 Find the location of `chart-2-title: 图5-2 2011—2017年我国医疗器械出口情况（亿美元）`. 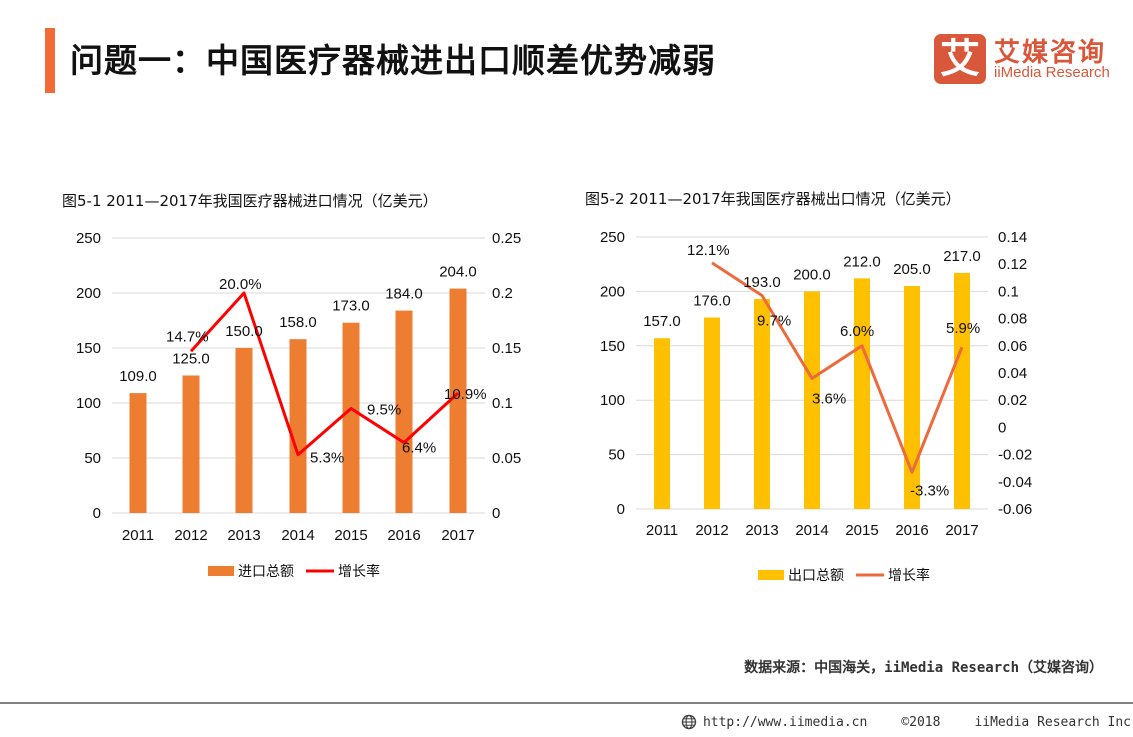

chart-2-title: 图5-2 2011—2017年我国医疗器械出口情况（亿美元） is located at coordinates (773, 199).